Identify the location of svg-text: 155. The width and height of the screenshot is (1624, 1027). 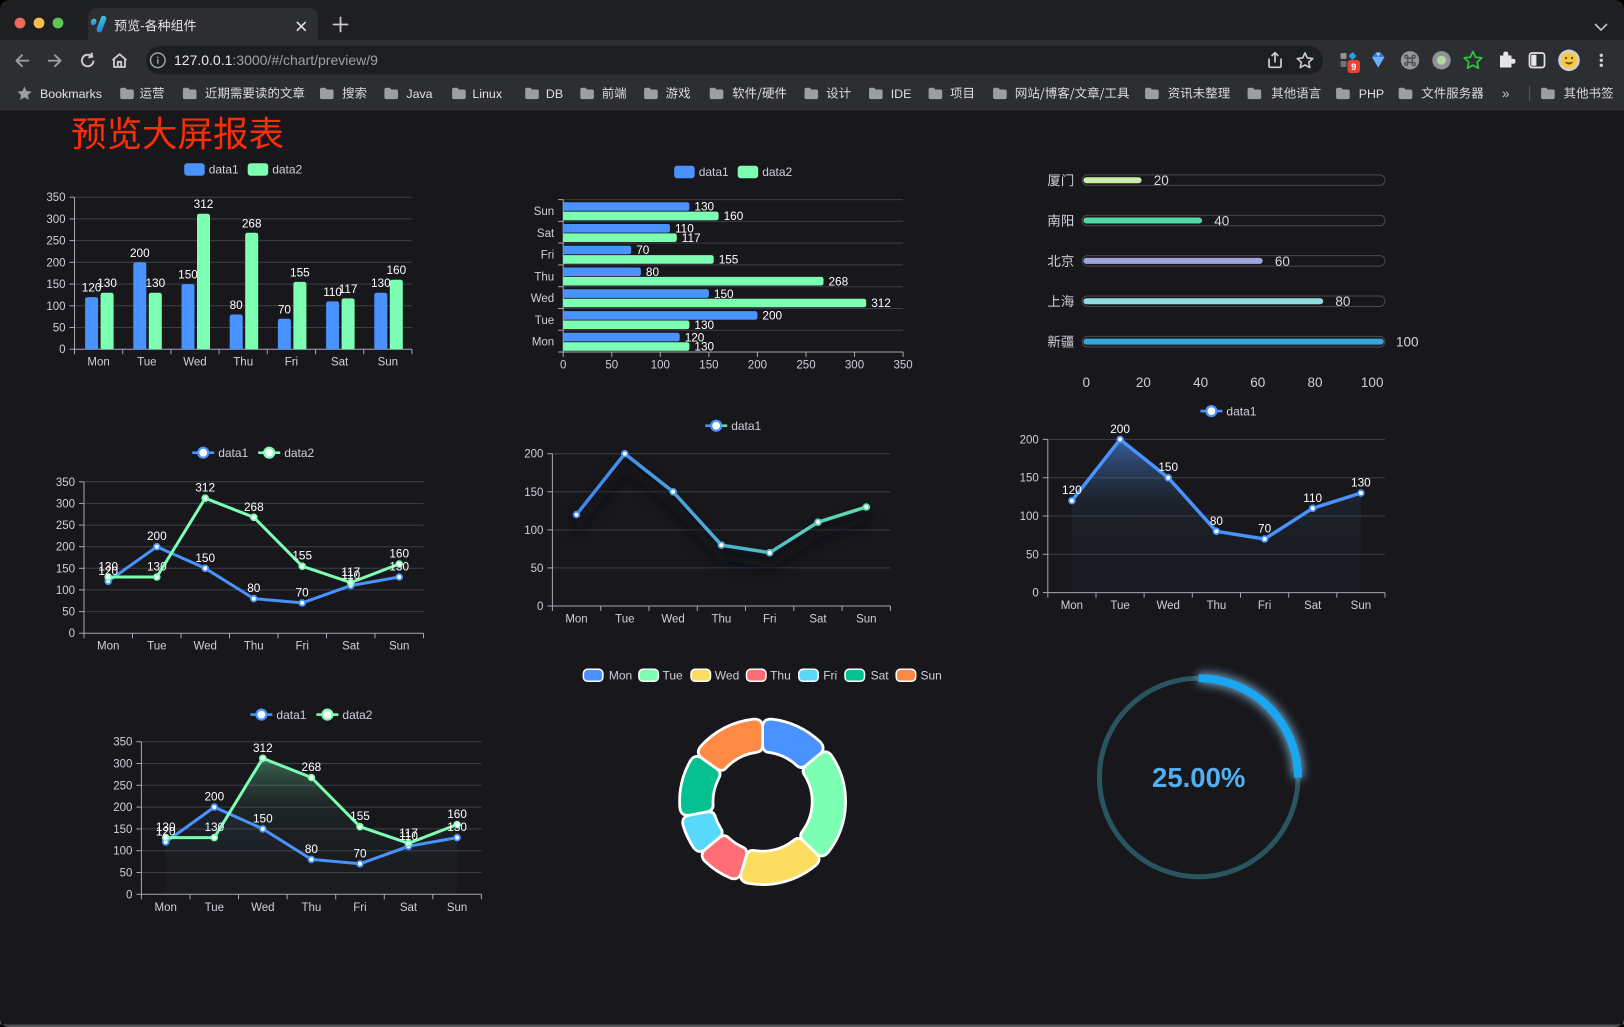
(729, 260).